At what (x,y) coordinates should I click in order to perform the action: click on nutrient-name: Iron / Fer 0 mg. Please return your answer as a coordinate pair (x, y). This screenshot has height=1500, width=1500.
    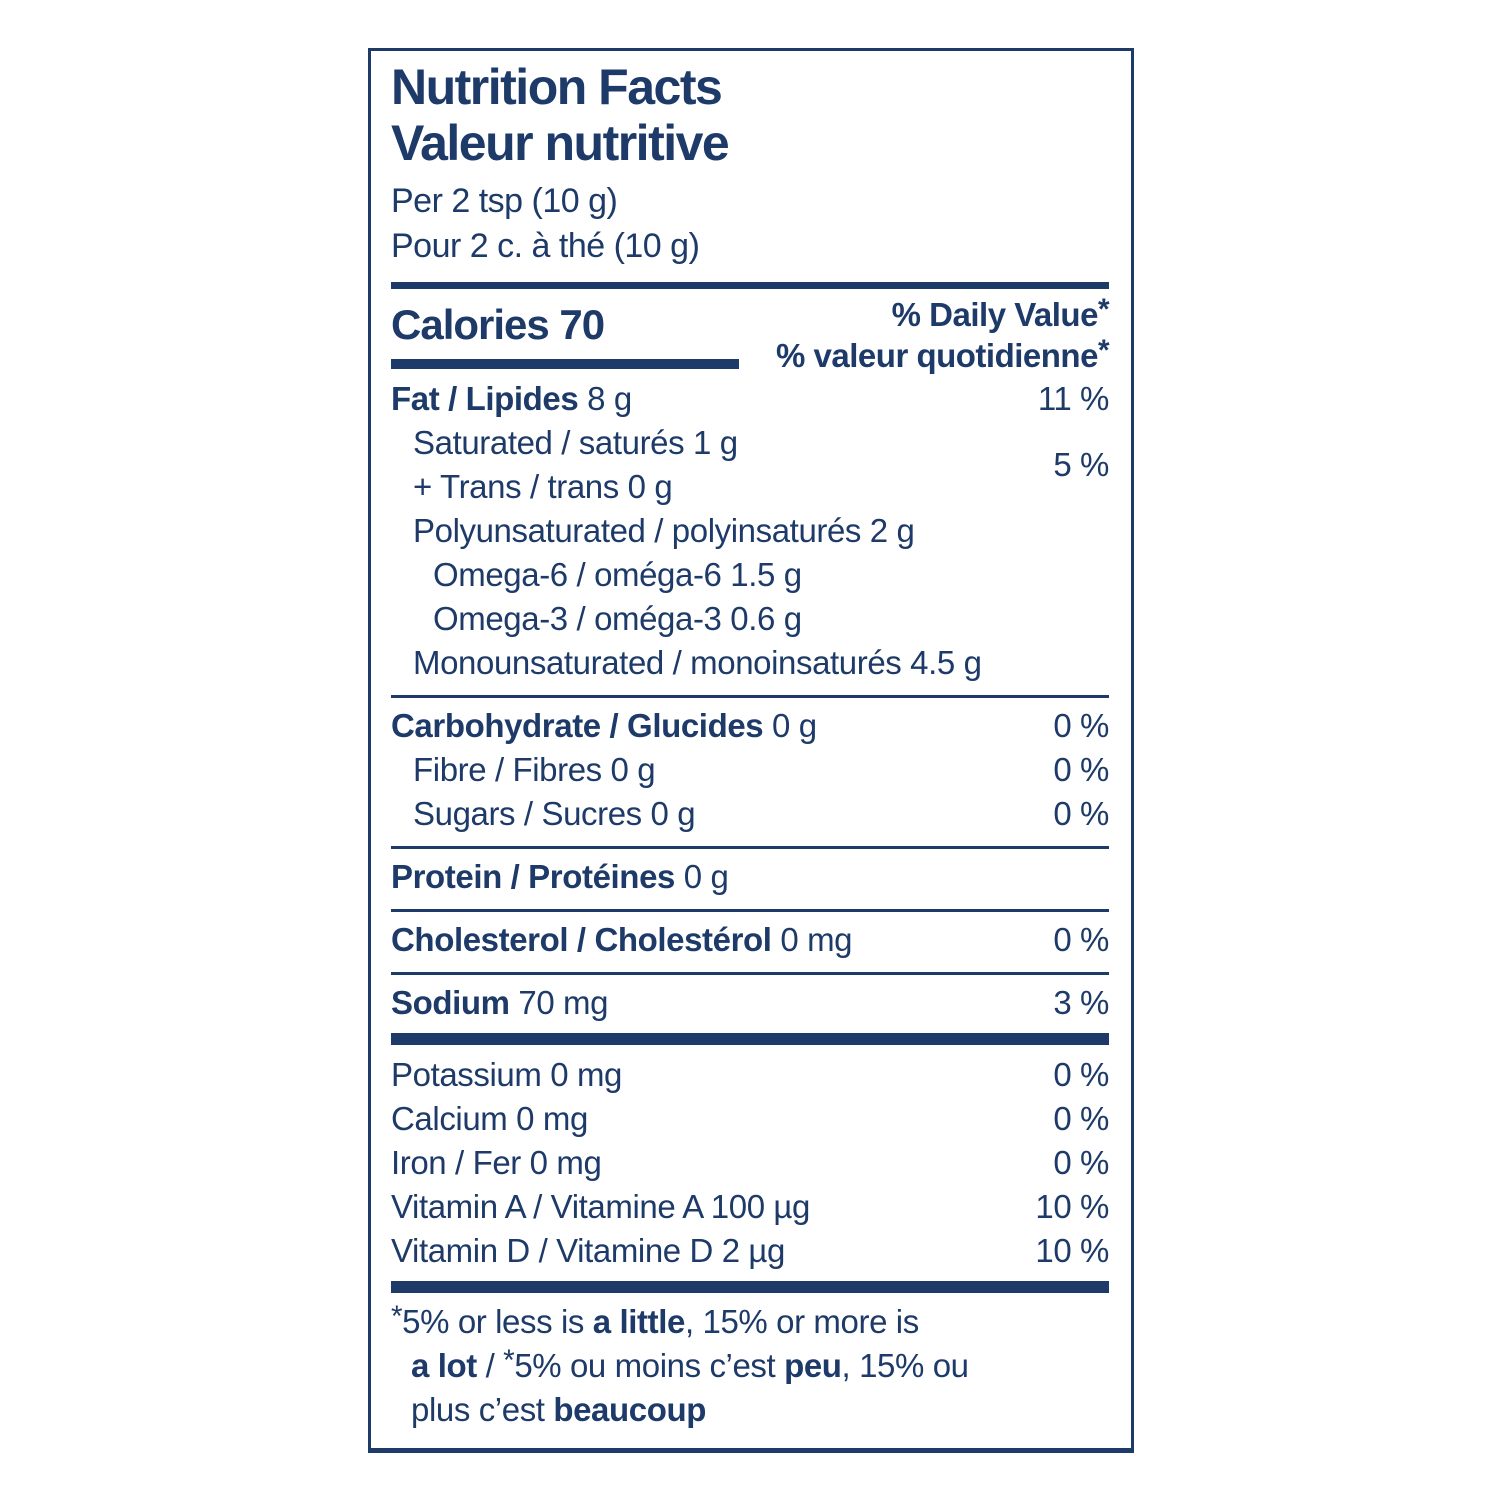
    Looking at the image, I should click on (496, 1162).